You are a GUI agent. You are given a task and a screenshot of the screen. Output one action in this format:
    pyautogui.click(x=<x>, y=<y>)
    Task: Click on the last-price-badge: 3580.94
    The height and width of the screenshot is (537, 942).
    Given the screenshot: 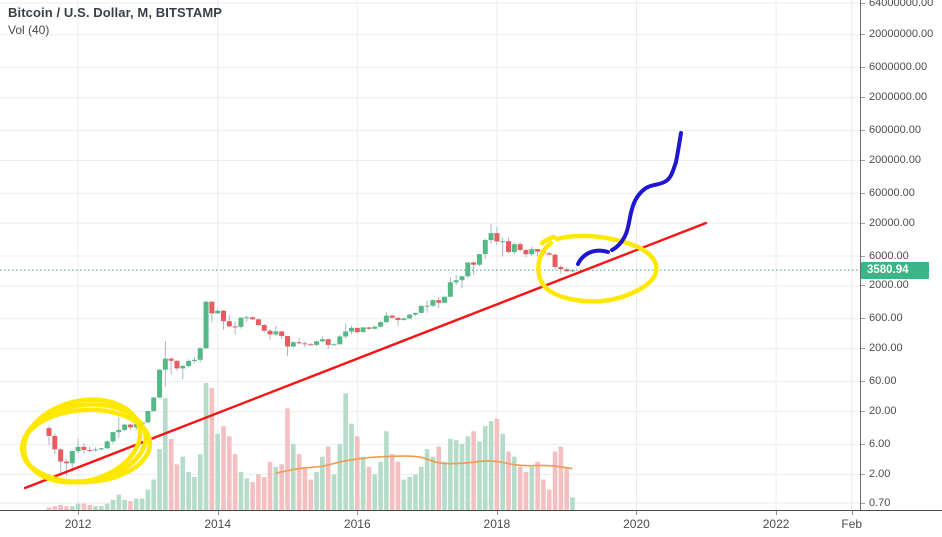 What is the action you would take?
    pyautogui.click(x=895, y=270)
    